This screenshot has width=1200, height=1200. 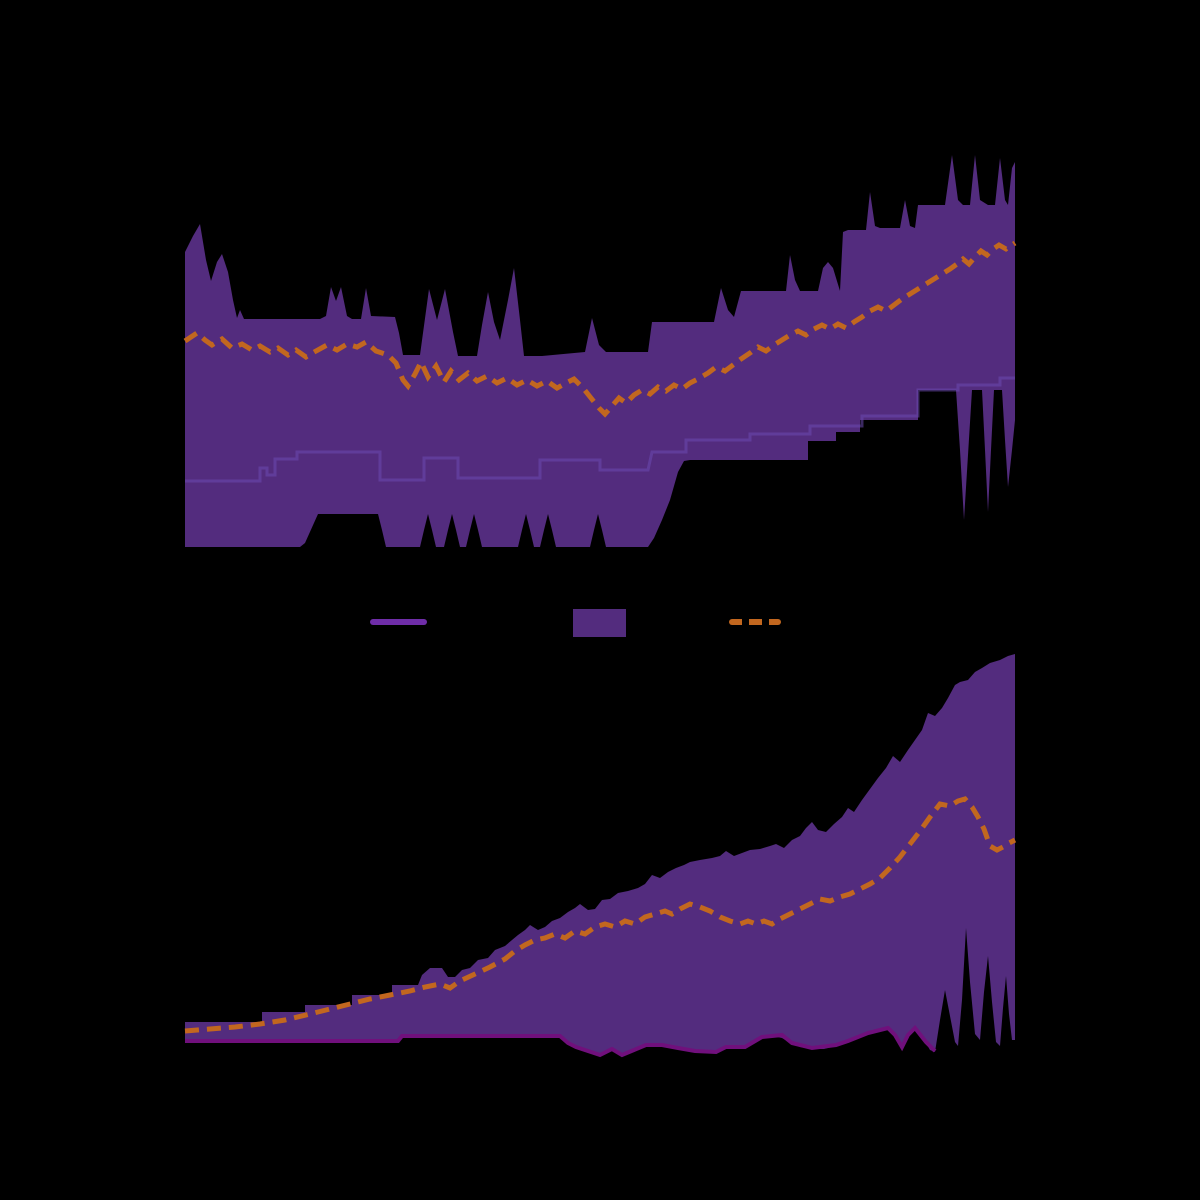 What do you see at coordinates (600, 329) in the screenshot?
I see `chart-0-median-line` at bounding box center [600, 329].